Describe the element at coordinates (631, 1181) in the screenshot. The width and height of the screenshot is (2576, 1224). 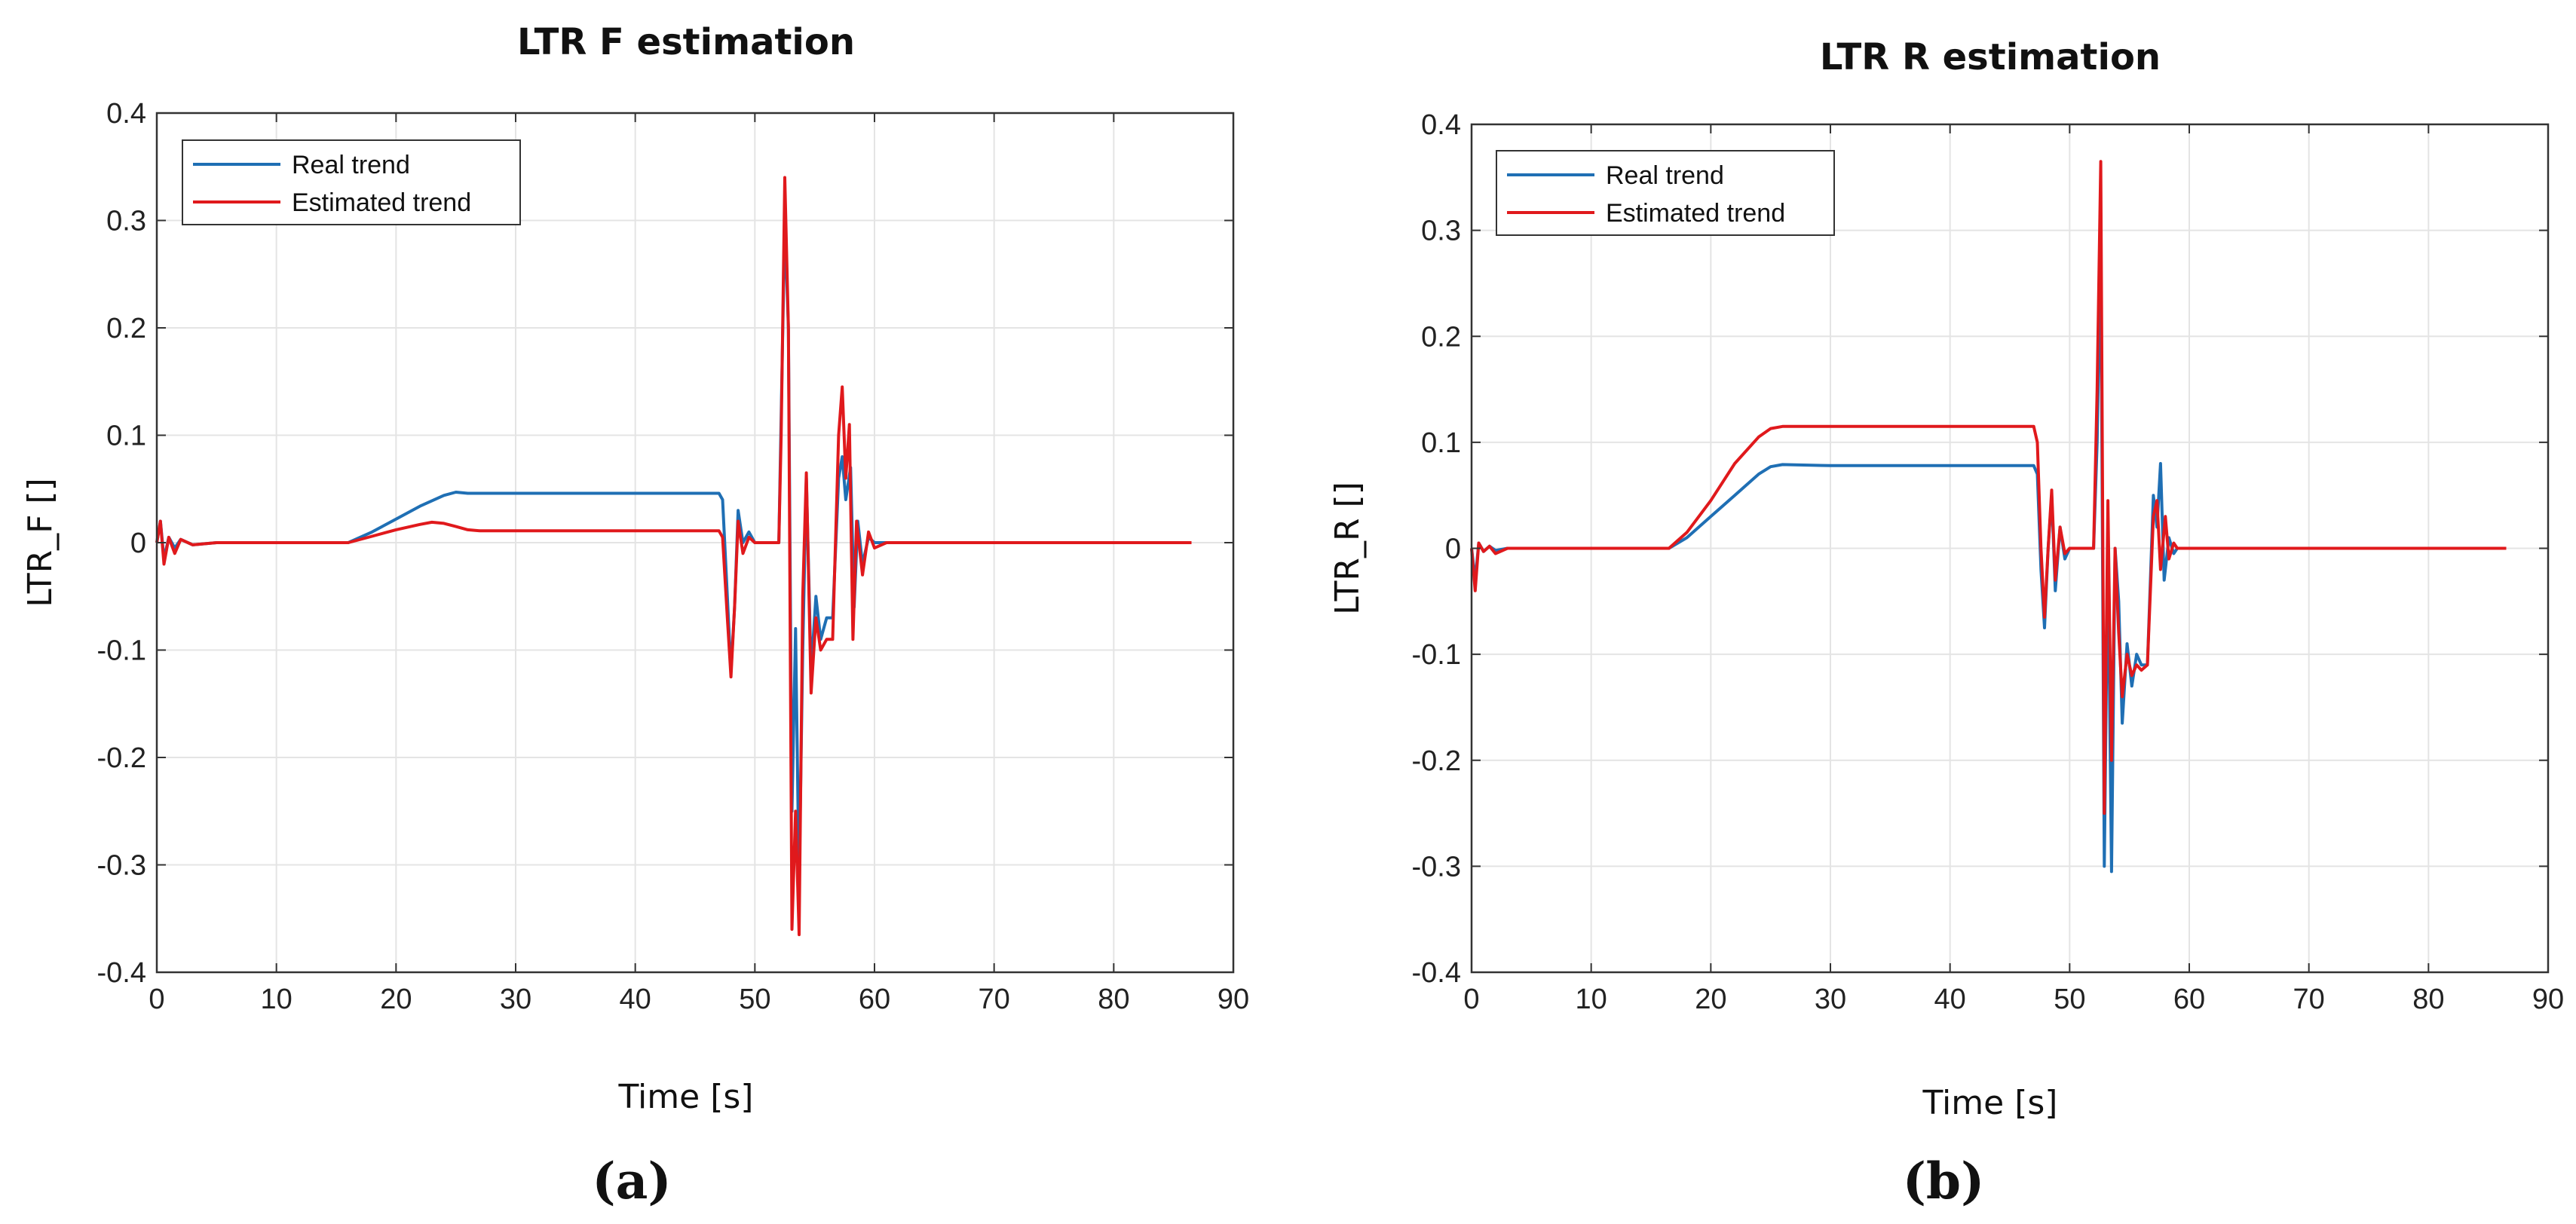
I see `panel-label: (a)` at that location.